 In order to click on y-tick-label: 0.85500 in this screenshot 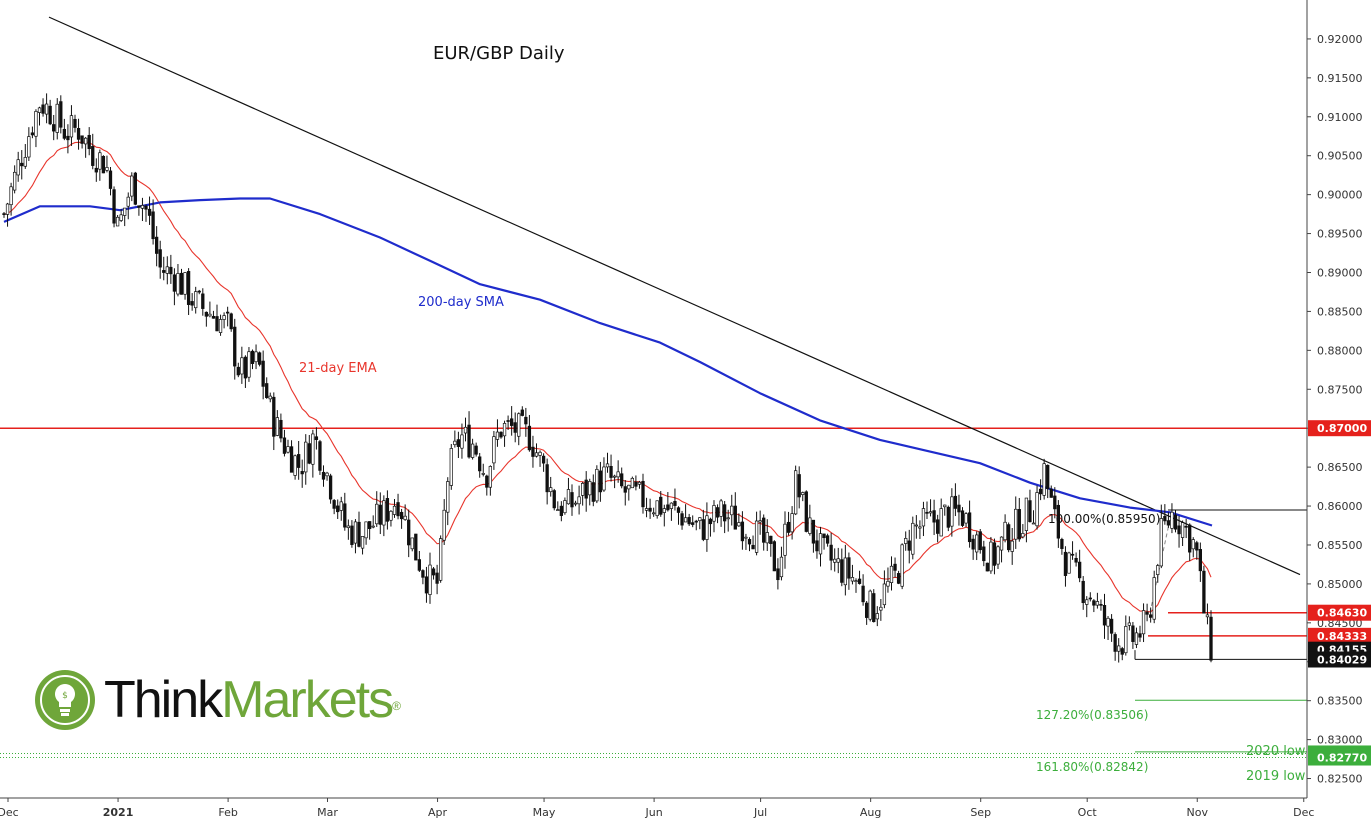, I will do `click(1340, 545)`.